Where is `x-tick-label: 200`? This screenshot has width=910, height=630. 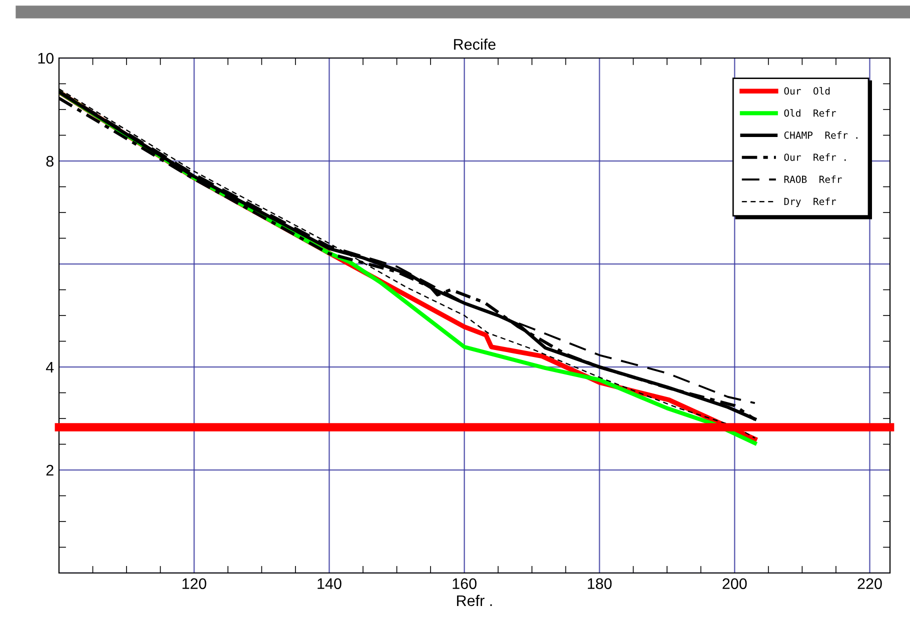
x-tick-label: 200 is located at coordinates (734, 584).